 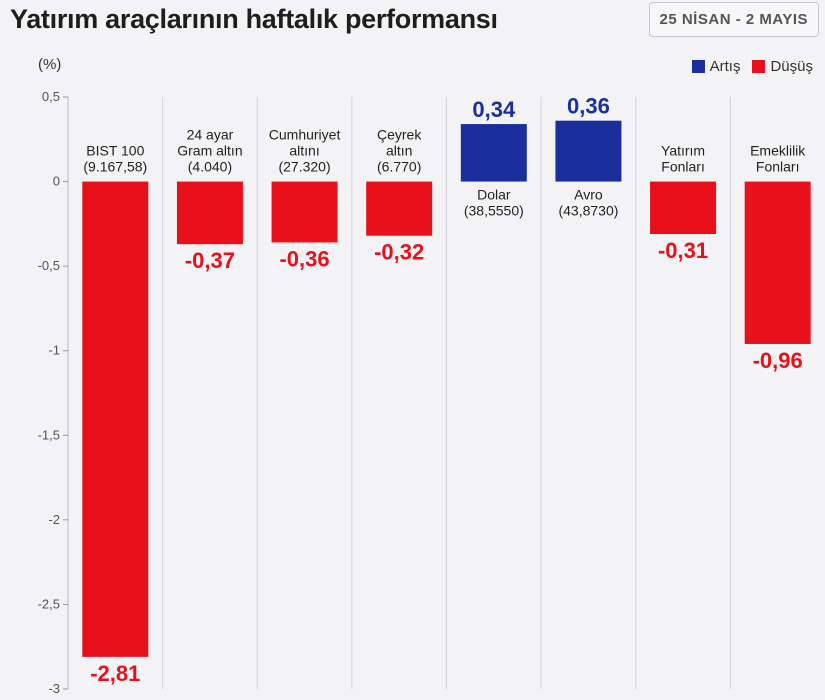 I want to click on legend-swatch-up, so click(x=698, y=66).